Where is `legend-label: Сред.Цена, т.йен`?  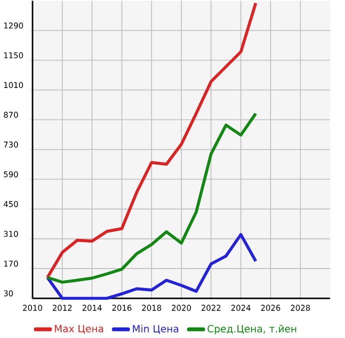 legend-label: Сред.Цена, т.йен is located at coordinates (252, 329).